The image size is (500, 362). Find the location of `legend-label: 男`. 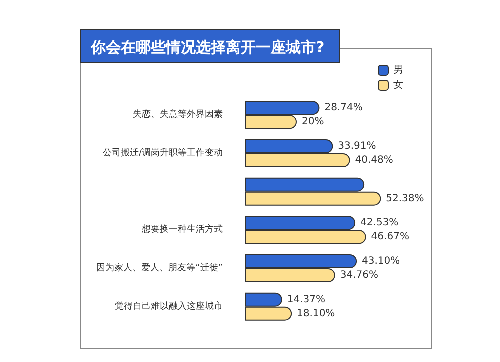

legend-label: 男 is located at coordinates (399, 70).